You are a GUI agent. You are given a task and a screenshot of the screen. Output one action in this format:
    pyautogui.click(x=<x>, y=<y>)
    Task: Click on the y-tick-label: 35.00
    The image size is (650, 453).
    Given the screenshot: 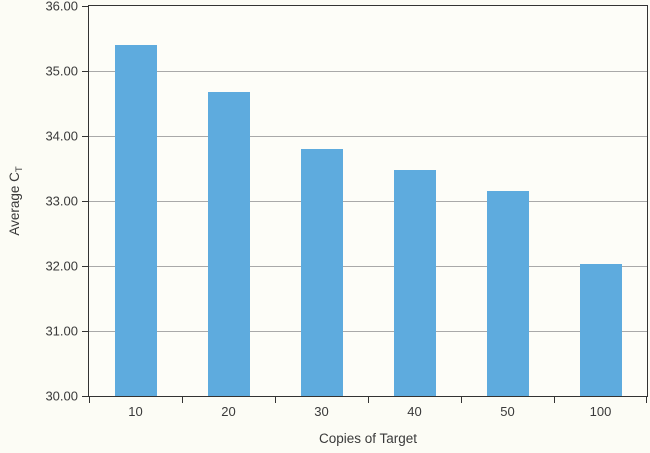 What is the action you would take?
    pyautogui.click(x=61, y=71)
    